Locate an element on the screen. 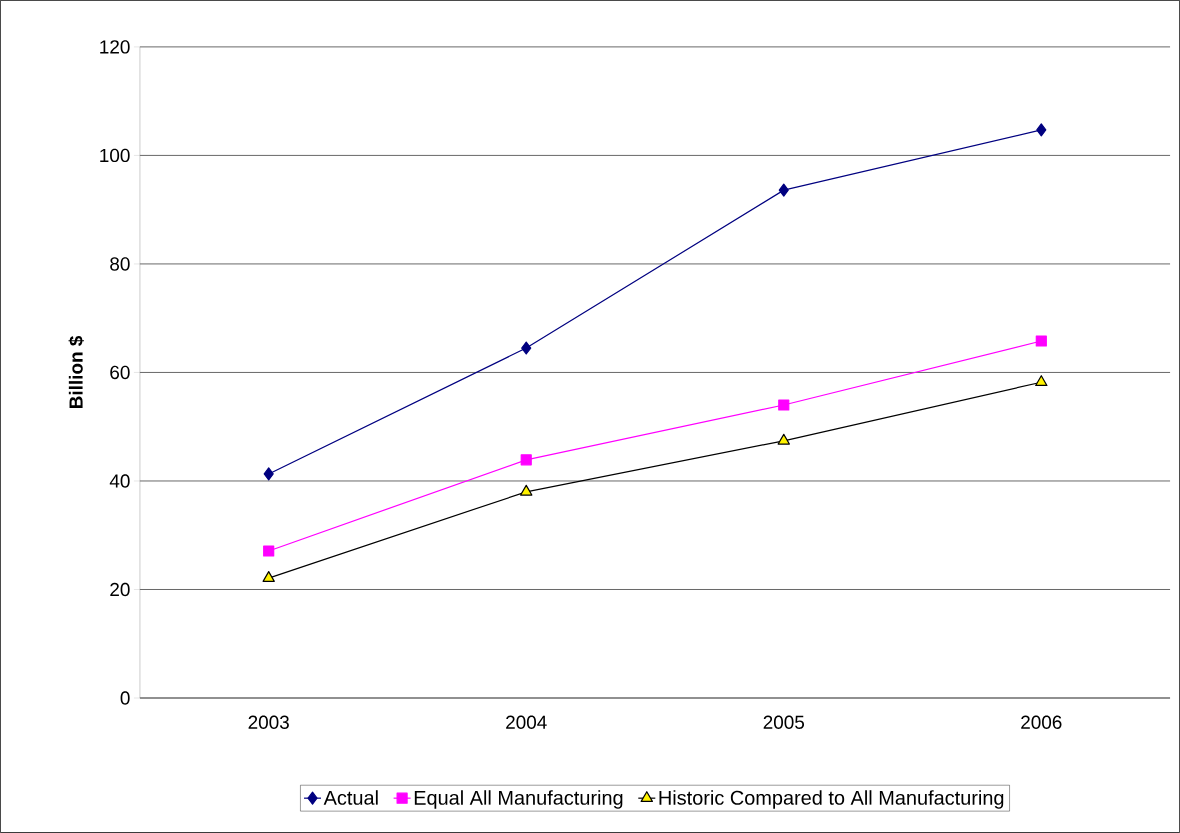  y-tick-label: 0 is located at coordinates (125, 698).